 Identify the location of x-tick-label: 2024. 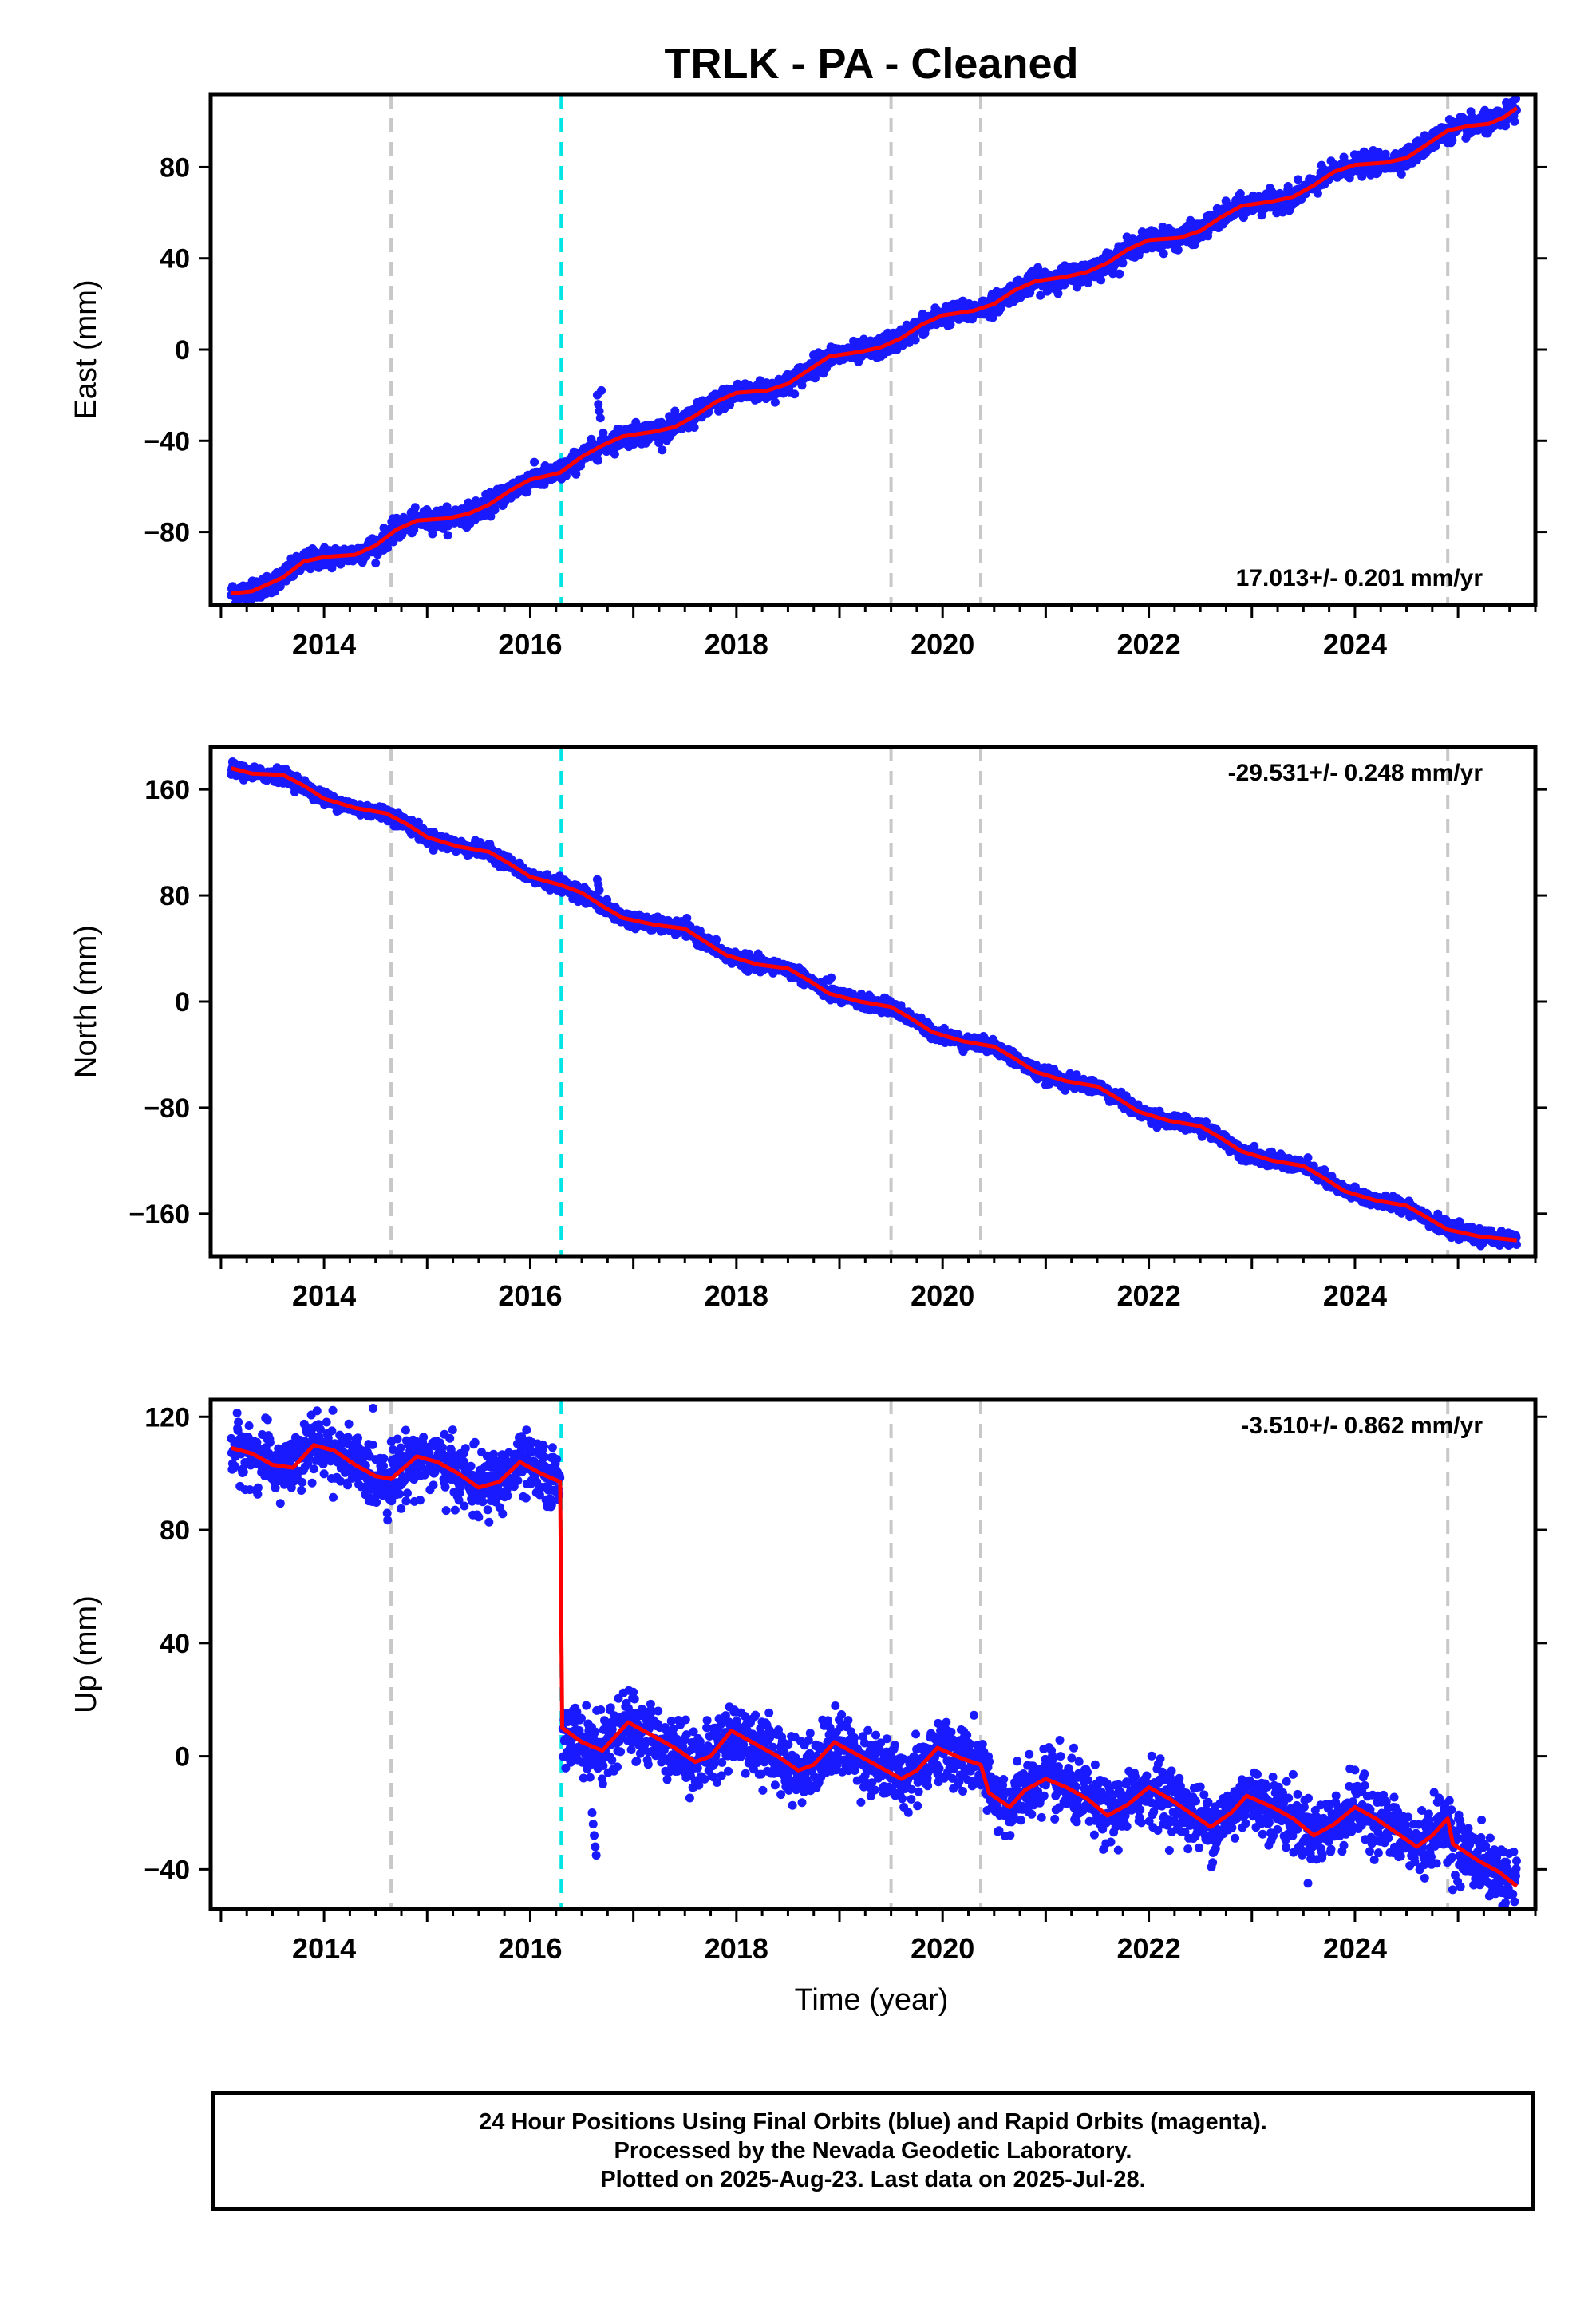
(1355, 644).